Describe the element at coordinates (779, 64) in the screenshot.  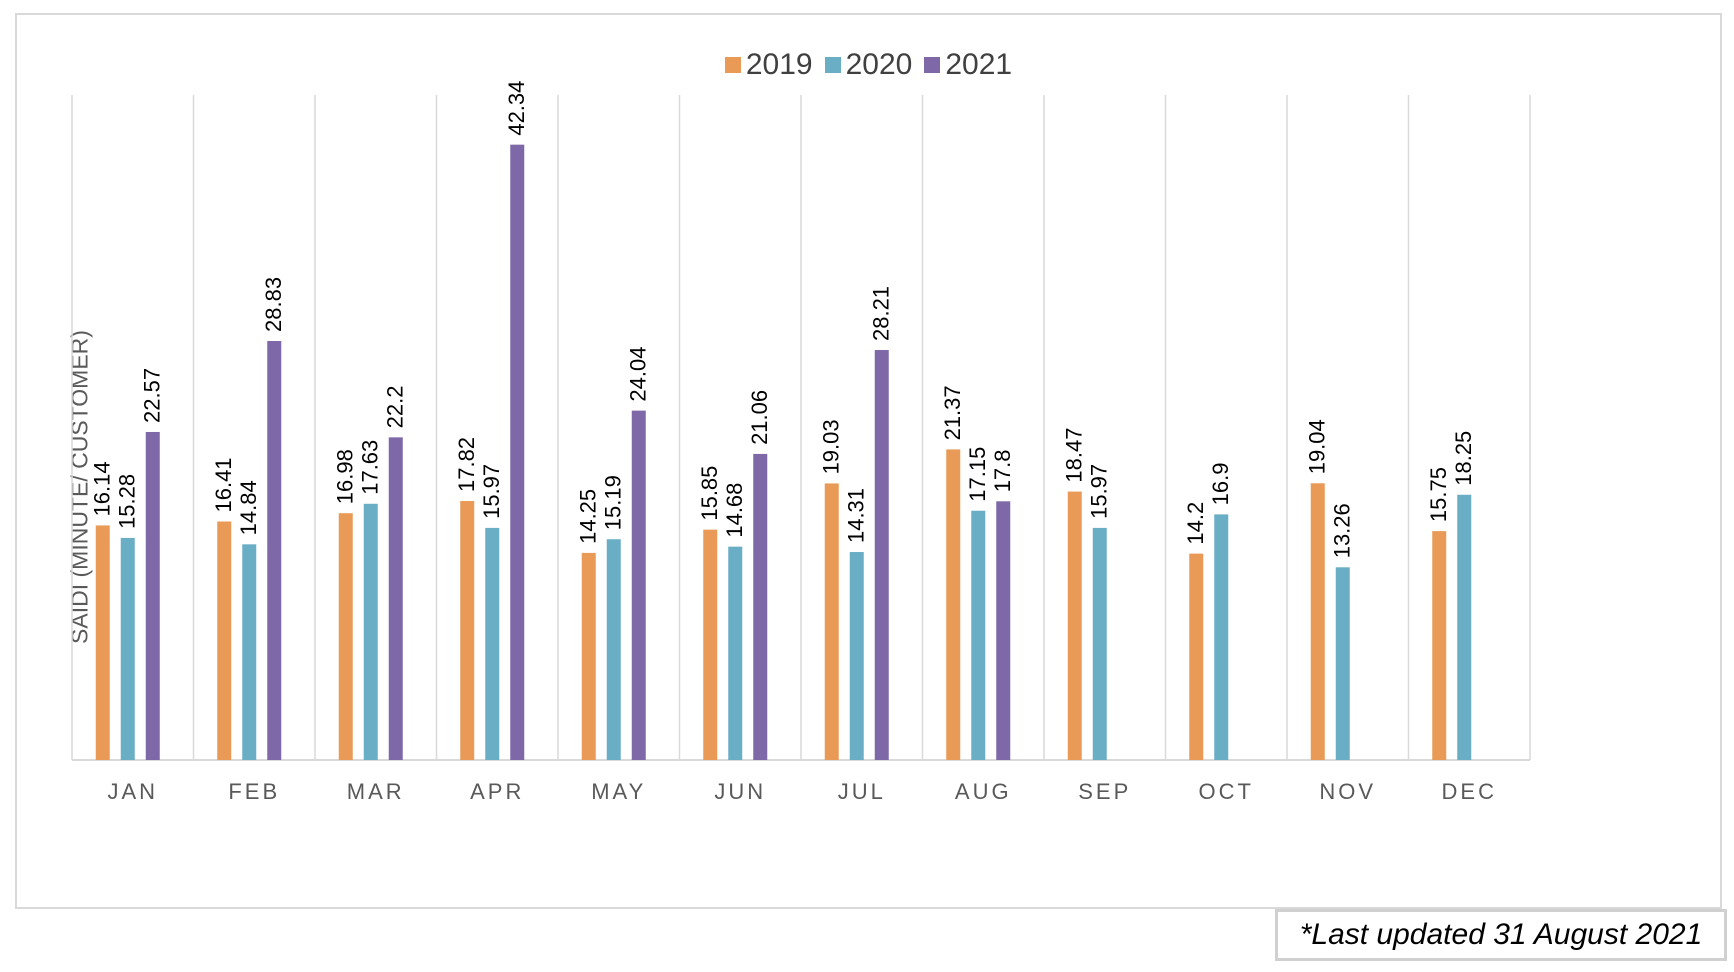
I see `legend-label-2019: 2019` at that location.